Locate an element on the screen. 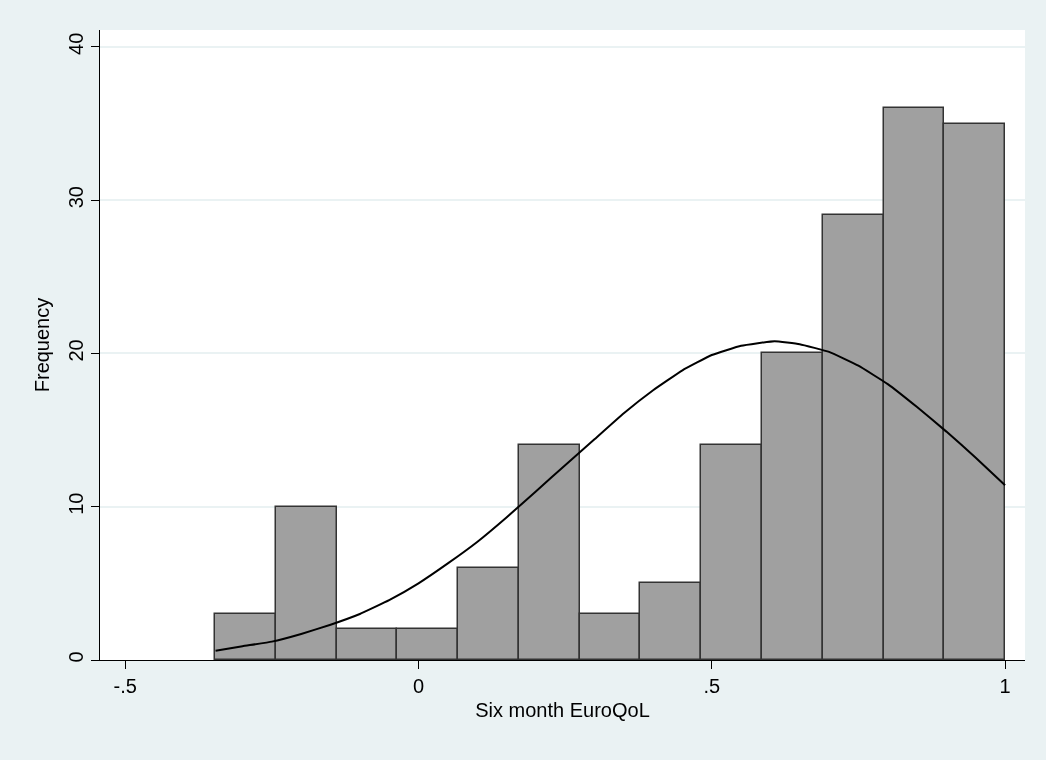 This screenshot has height=760, width=1046. y-axis-title: Frequency is located at coordinates (41, 345).